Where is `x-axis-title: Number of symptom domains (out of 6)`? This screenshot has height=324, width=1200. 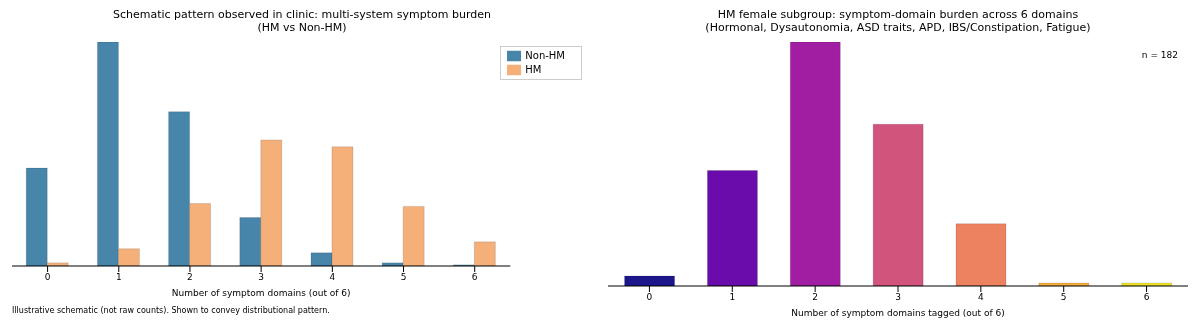 x-axis-title: Number of symptom domains (out of 6) is located at coordinates (261, 293).